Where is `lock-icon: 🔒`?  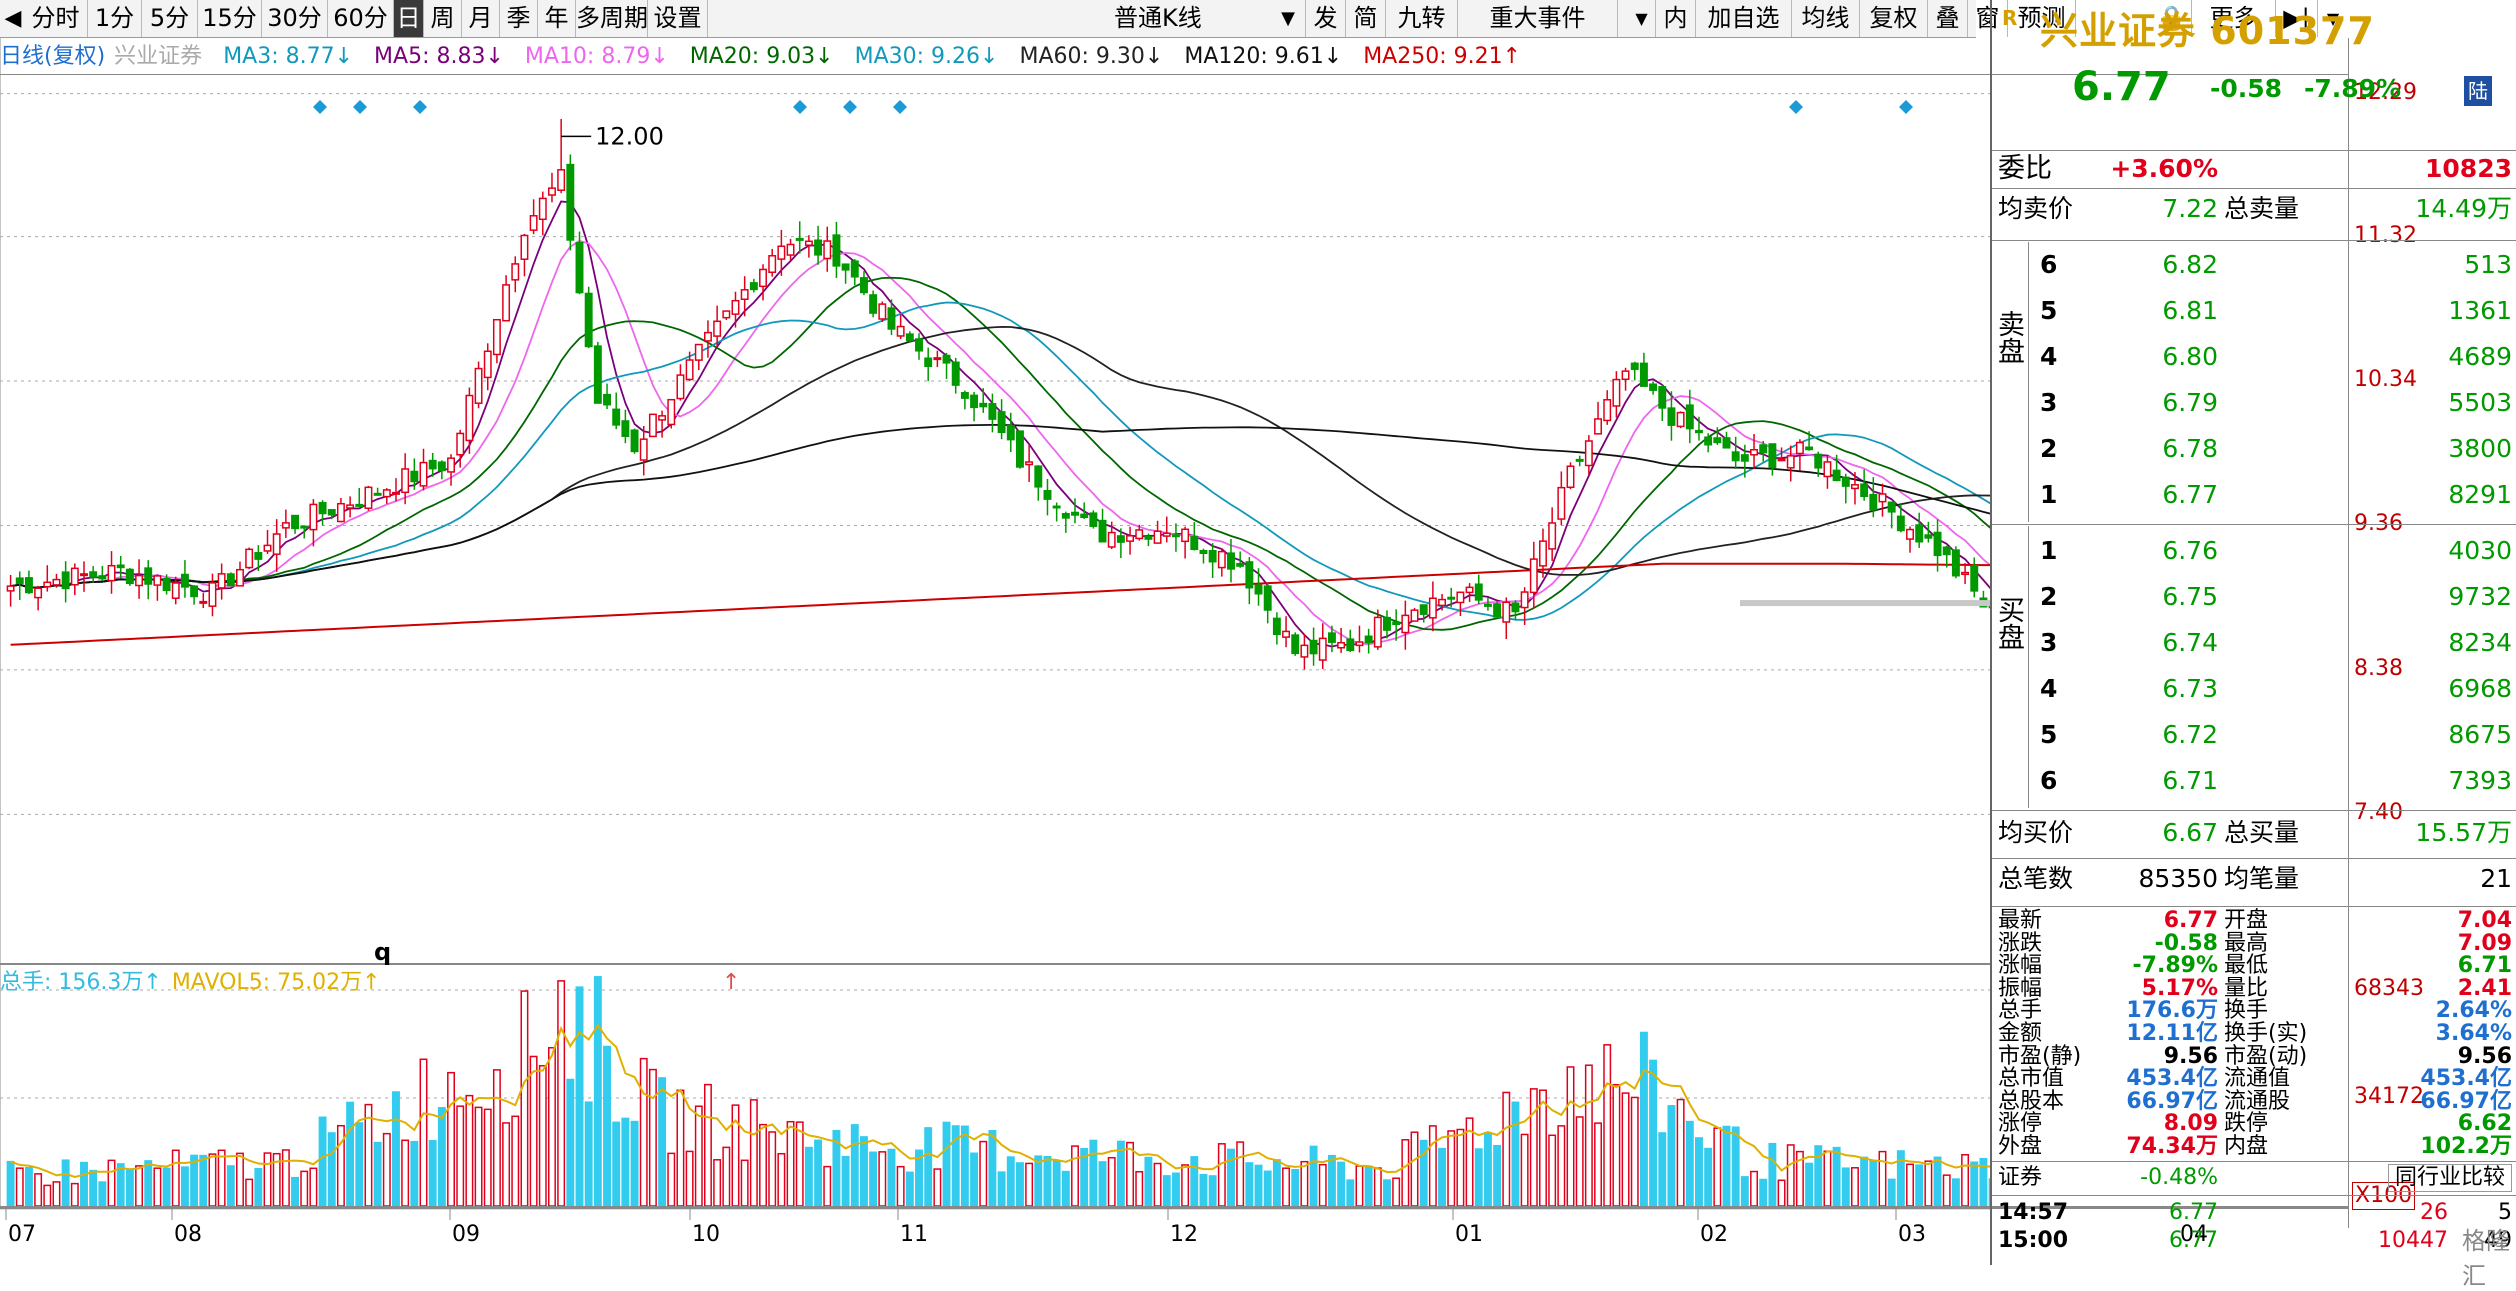 lock-icon: 🔒 is located at coordinates (2172, 18).